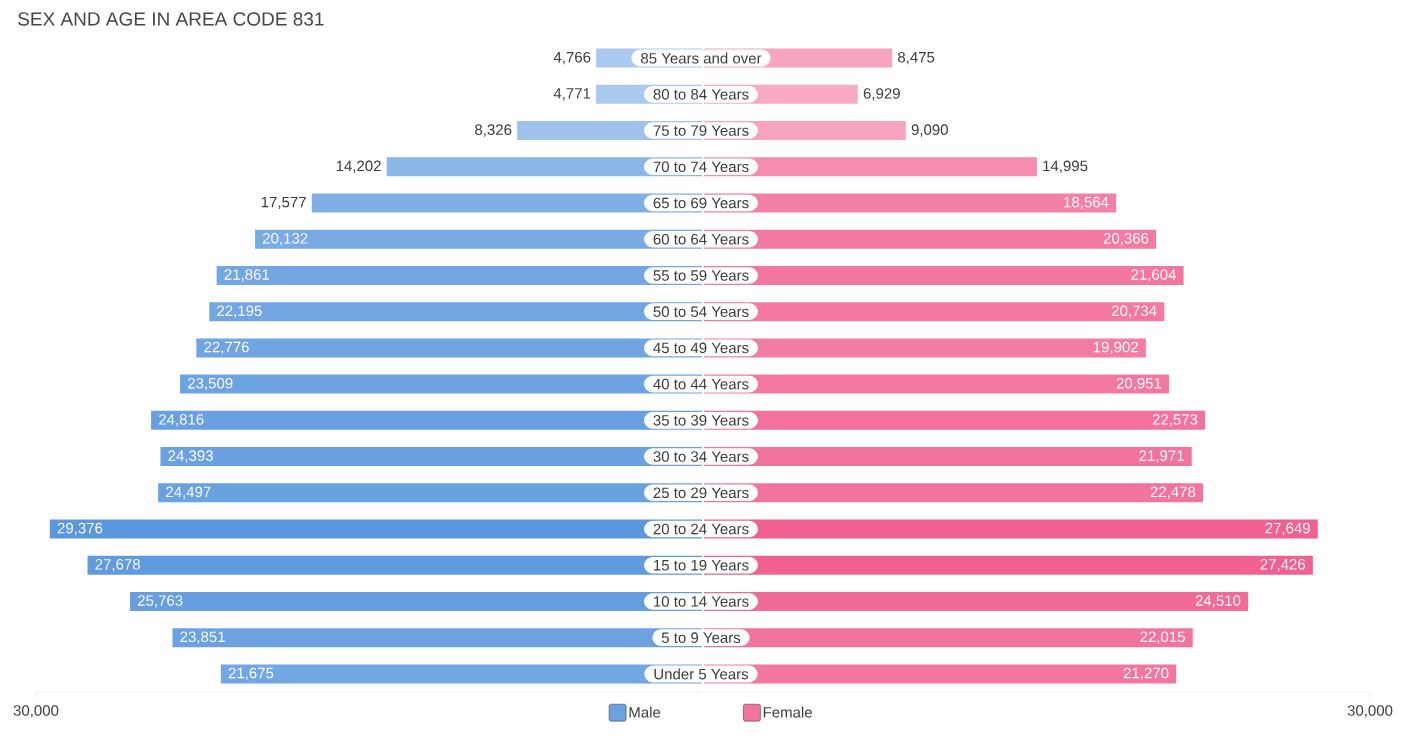 This screenshot has width=1406, height=740. What do you see at coordinates (1283, 565) in the screenshot?
I see `data-label: 27,426` at bounding box center [1283, 565].